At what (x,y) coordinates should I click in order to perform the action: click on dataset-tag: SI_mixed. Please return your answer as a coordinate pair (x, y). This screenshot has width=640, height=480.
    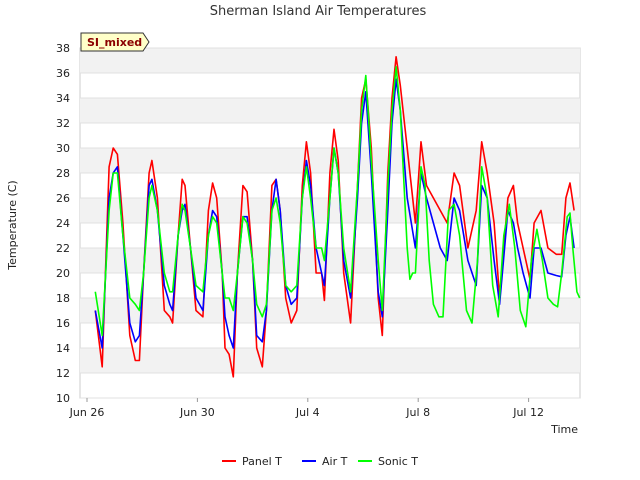
    Looking at the image, I should click on (115, 42).